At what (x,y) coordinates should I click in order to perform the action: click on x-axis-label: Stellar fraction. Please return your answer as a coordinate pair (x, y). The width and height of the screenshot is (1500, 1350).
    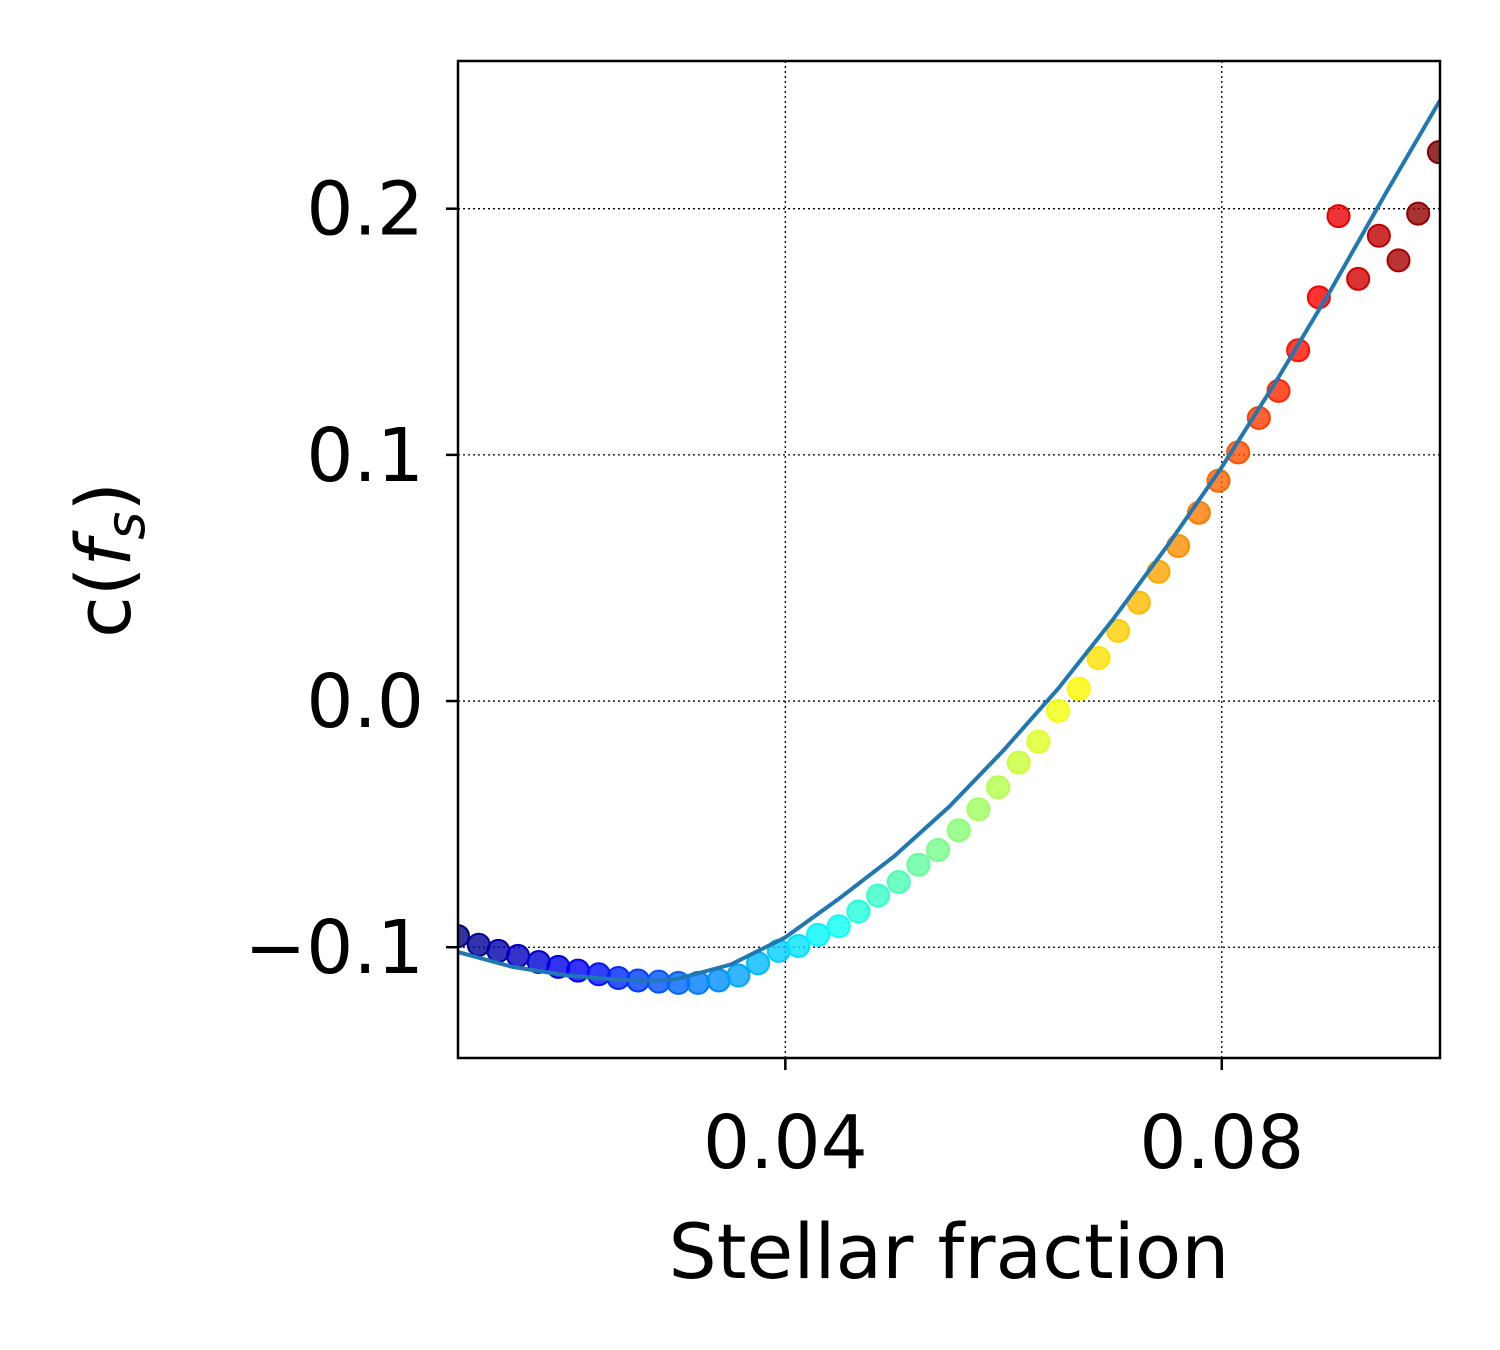
    Looking at the image, I should click on (949, 1251).